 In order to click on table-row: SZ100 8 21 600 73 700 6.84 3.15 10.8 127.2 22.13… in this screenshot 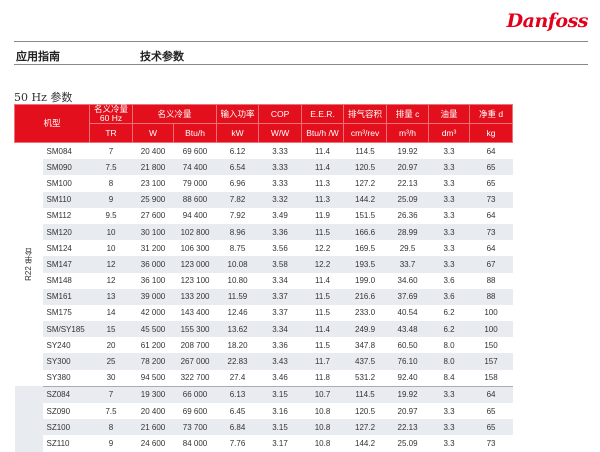, I will do `click(264, 427)`.